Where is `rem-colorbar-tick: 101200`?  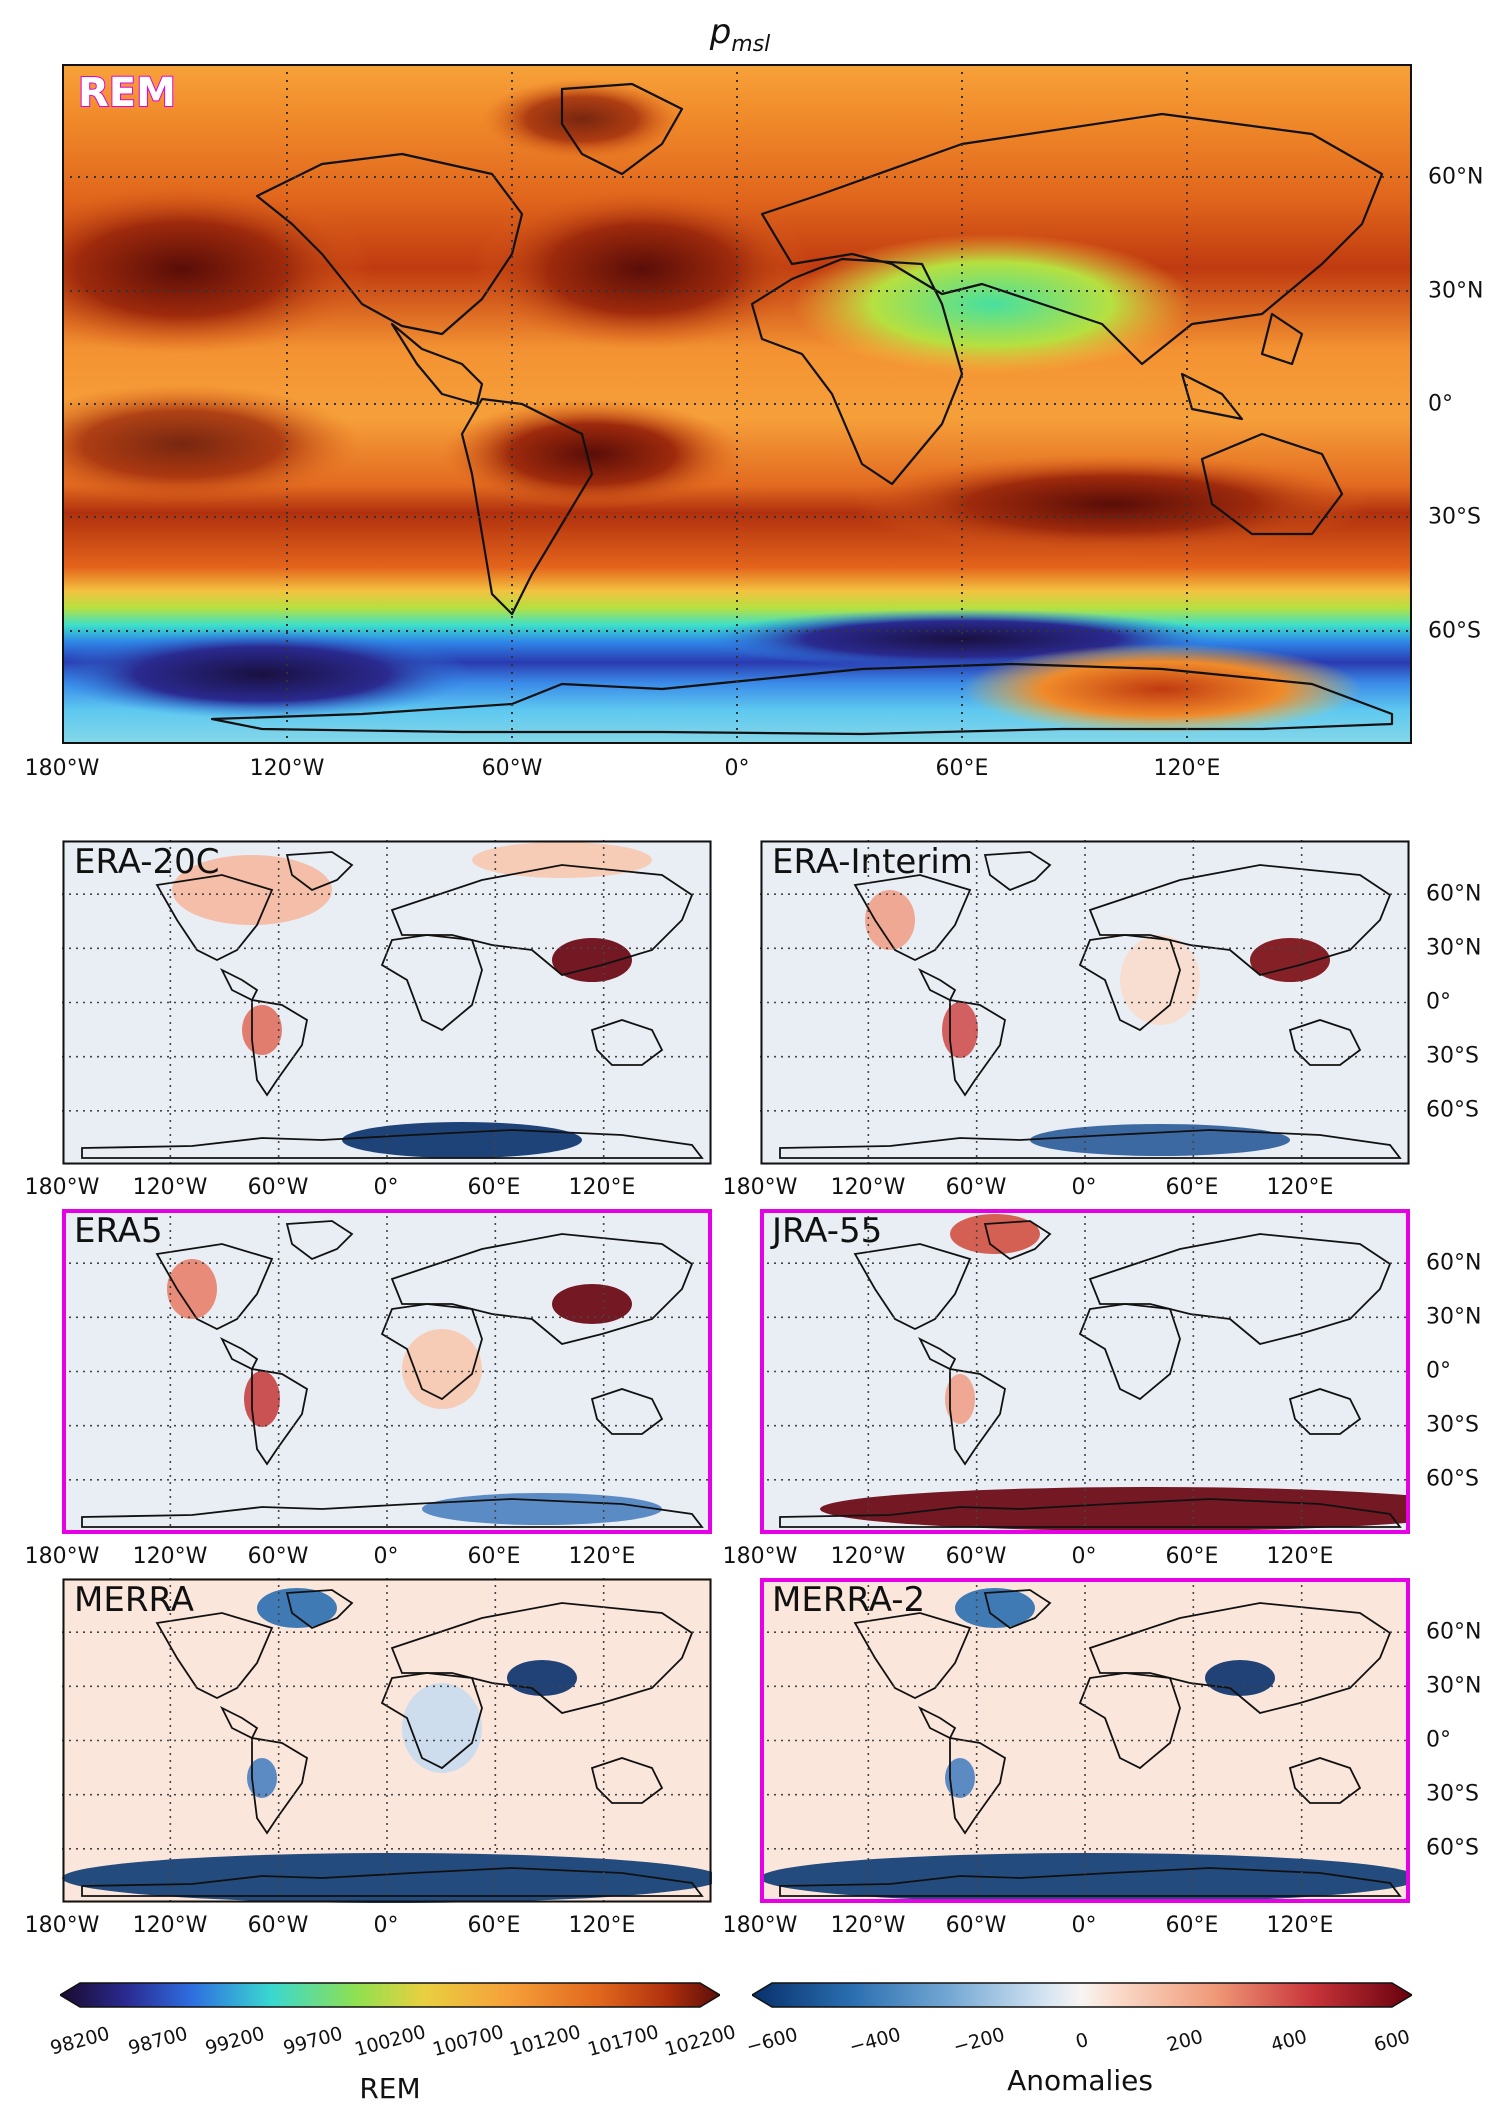
rem-colorbar-tick: 101200 is located at coordinates (545, 2040).